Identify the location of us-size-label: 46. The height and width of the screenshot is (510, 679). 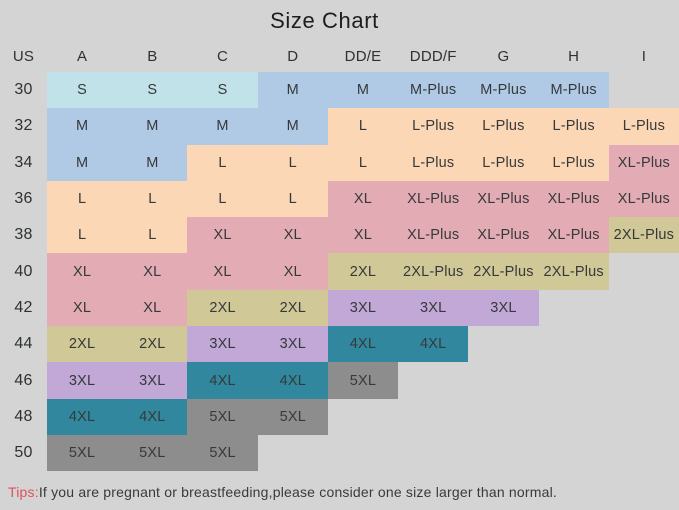
(23, 380).